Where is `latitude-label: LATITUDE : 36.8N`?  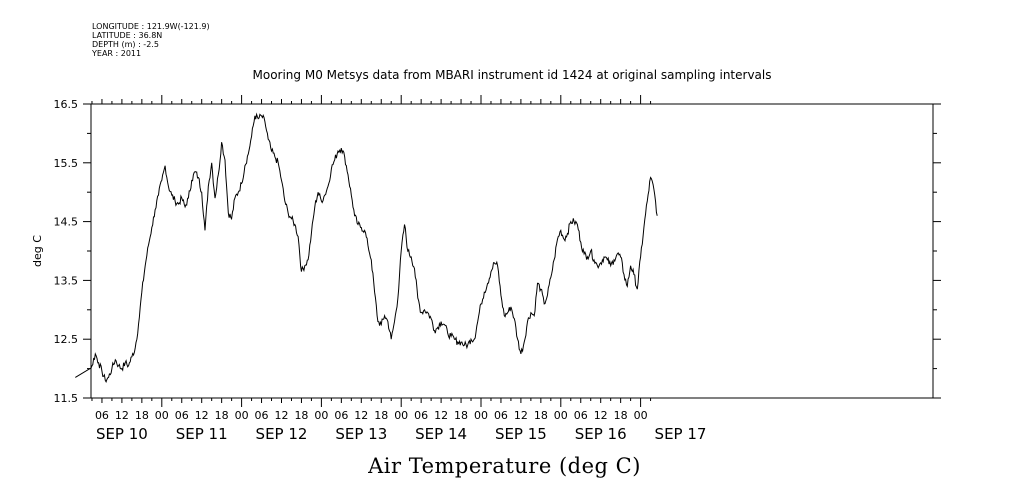 latitude-label: LATITUDE : 36.8N is located at coordinates (127, 35).